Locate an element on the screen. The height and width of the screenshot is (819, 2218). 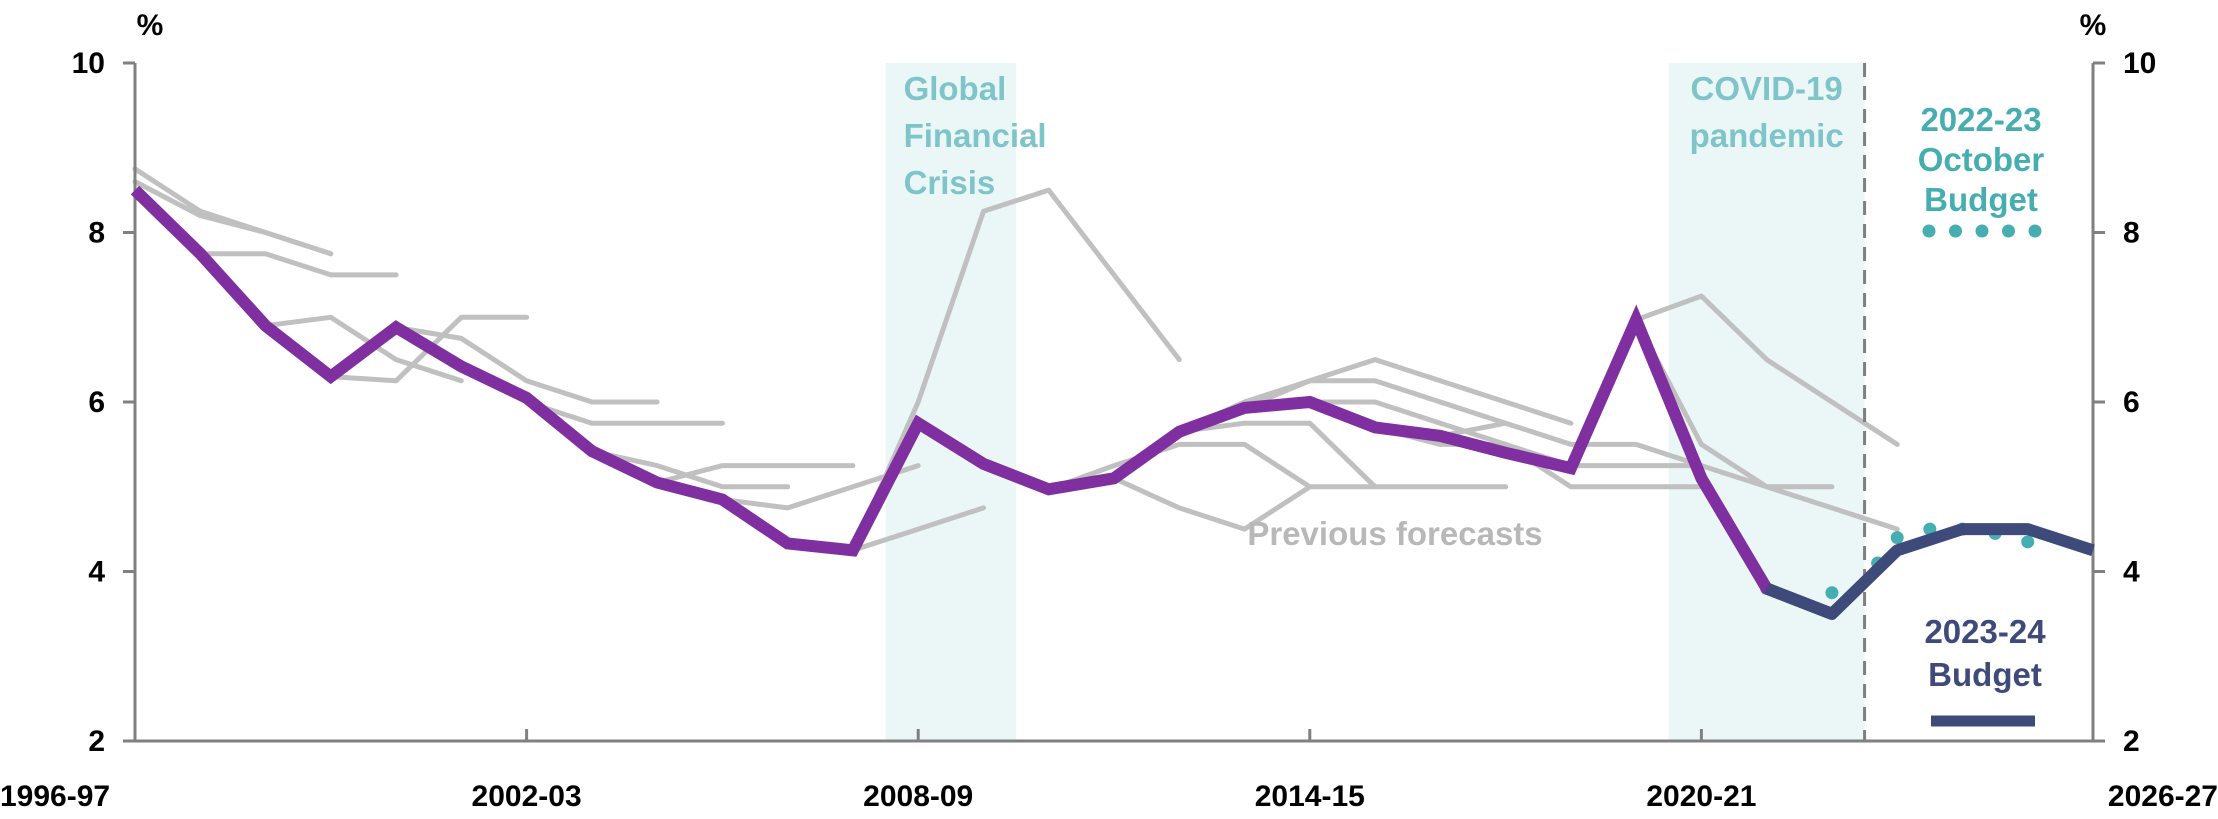
october-budget-label-1: October is located at coordinates (1981, 159).